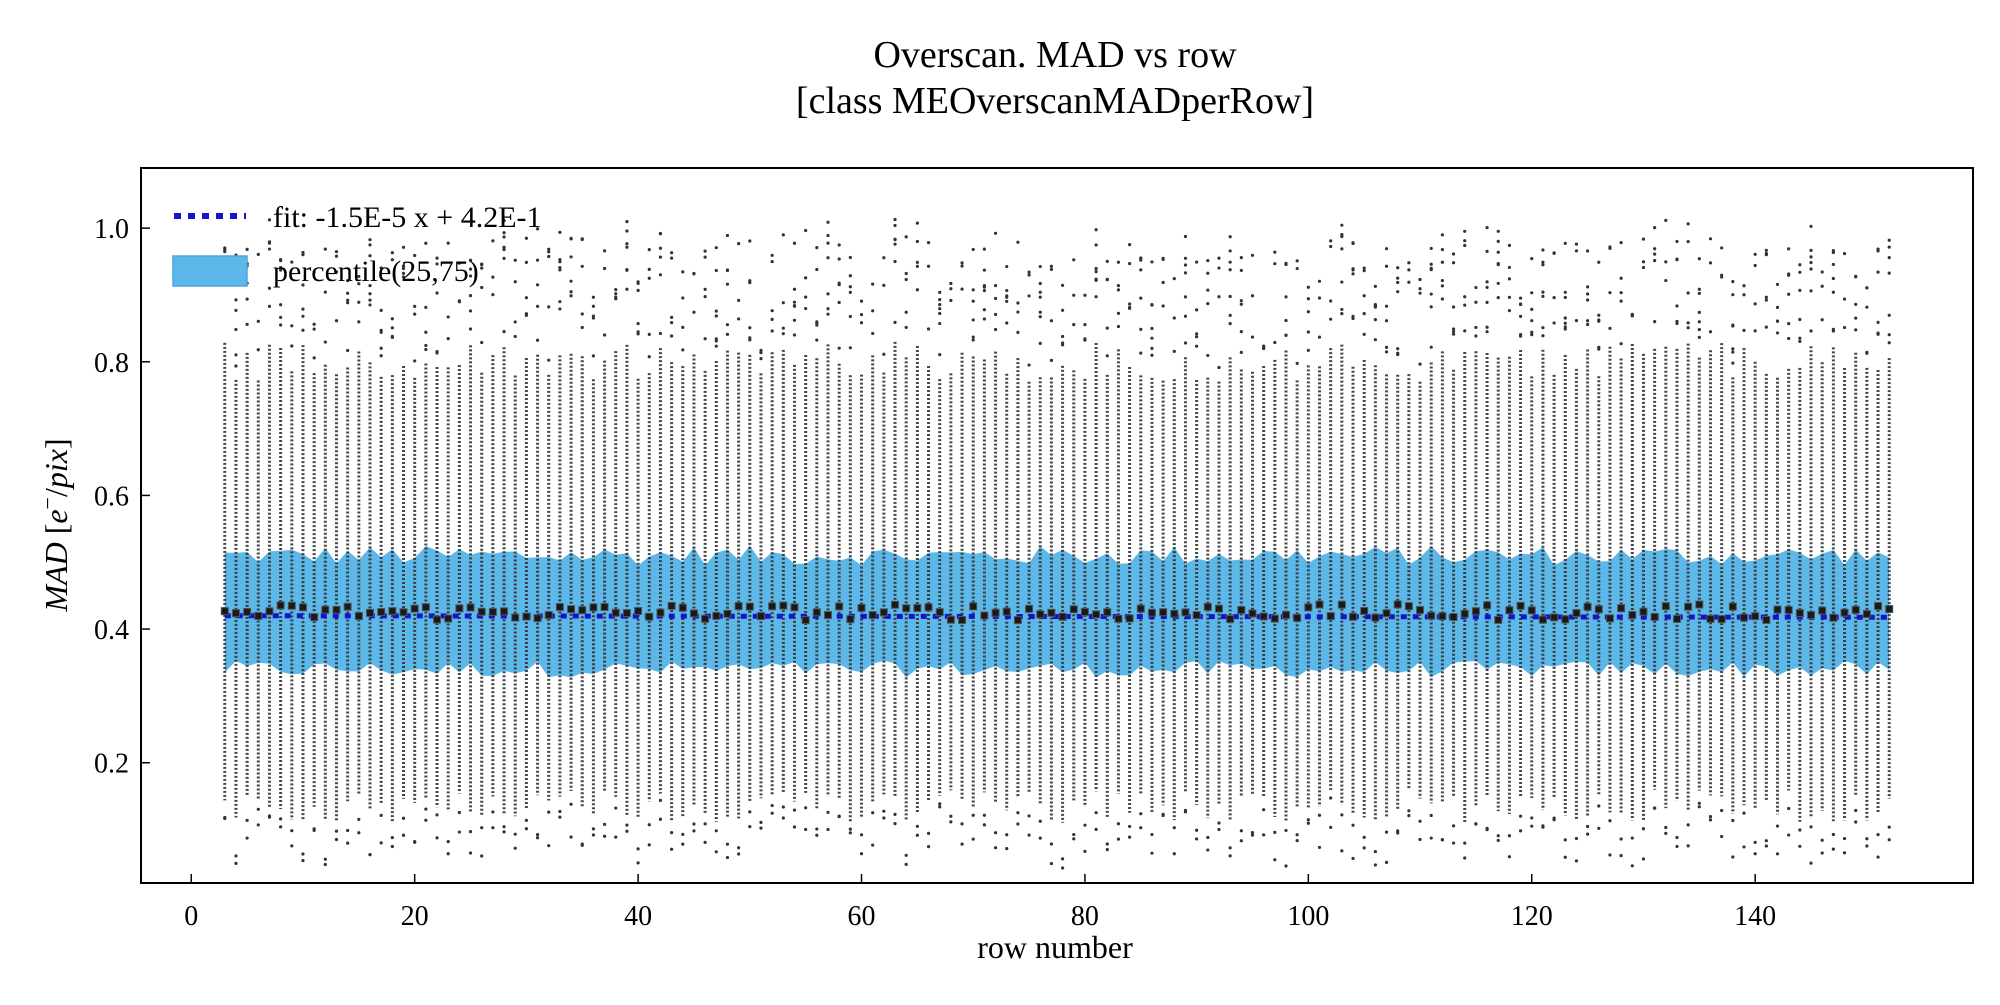 The height and width of the screenshot is (1005, 2000). Describe the element at coordinates (1057, 611) in the screenshot. I see `percentile-band-layer` at that location.